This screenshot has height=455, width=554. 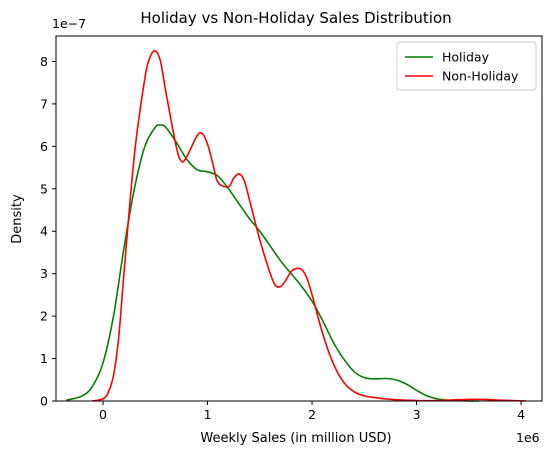 I want to click on x-tick-label: 3, so click(x=417, y=414).